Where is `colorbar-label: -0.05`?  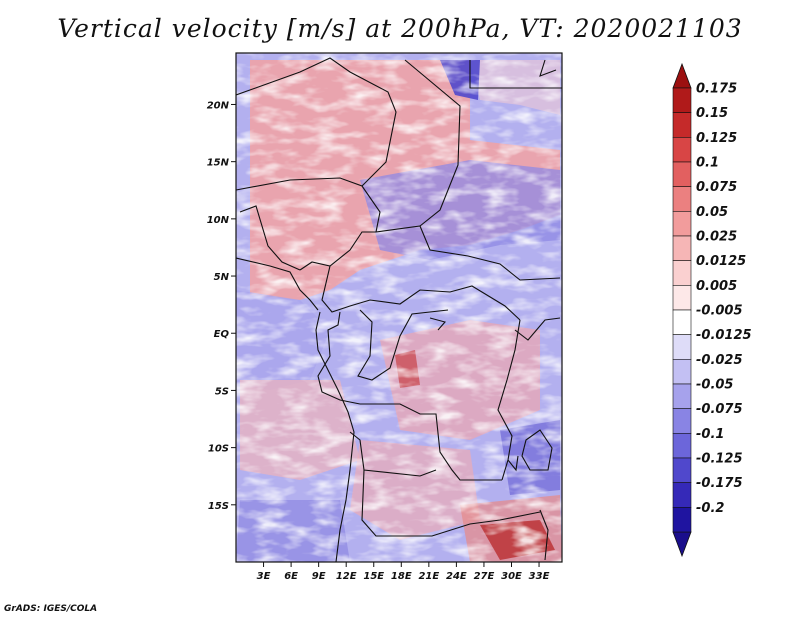 colorbar-label: -0.05 is located at coordinates (714, 385).